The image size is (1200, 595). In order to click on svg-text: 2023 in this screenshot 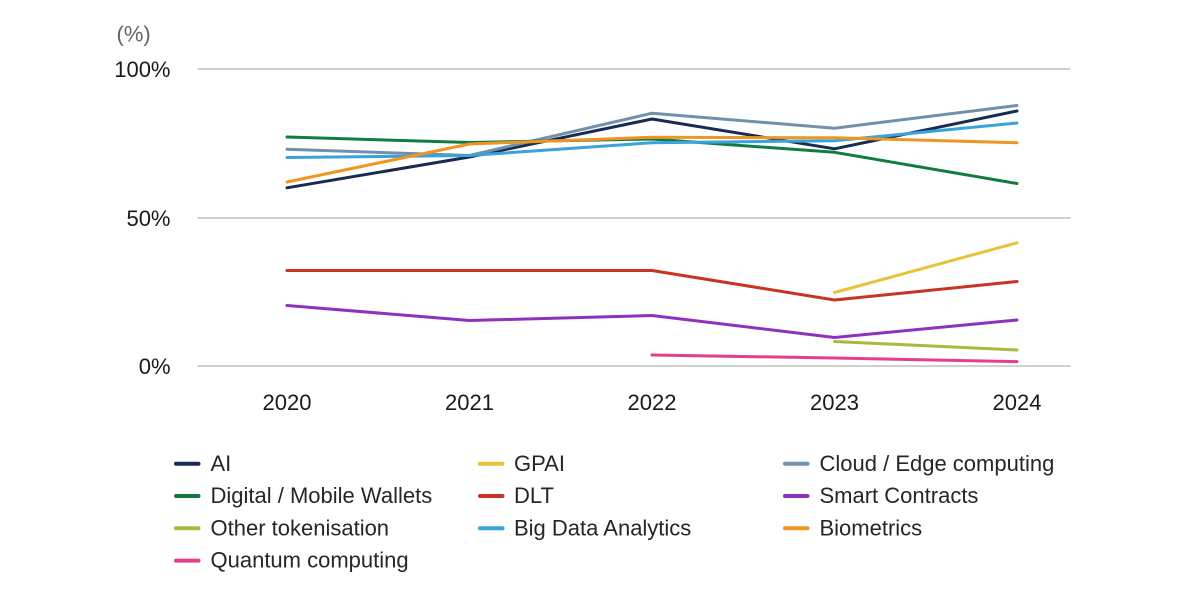, I will do `click(834, 402)`.